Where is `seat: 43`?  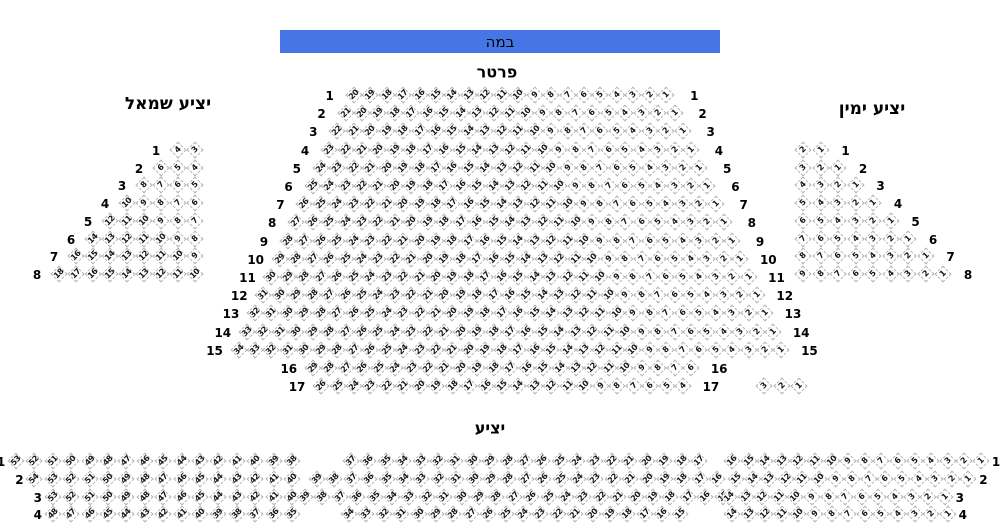
seat: 43 is located at coordinates (237, 497).